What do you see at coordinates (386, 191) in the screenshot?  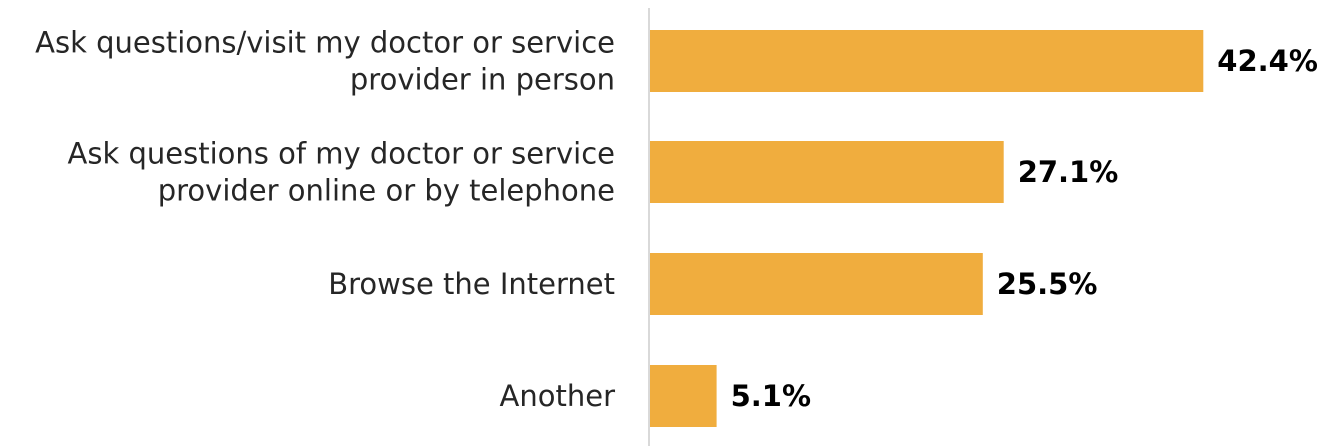 I see `category-label-1-line-1: provider online or by telephone` at bounding box center [386, 191].